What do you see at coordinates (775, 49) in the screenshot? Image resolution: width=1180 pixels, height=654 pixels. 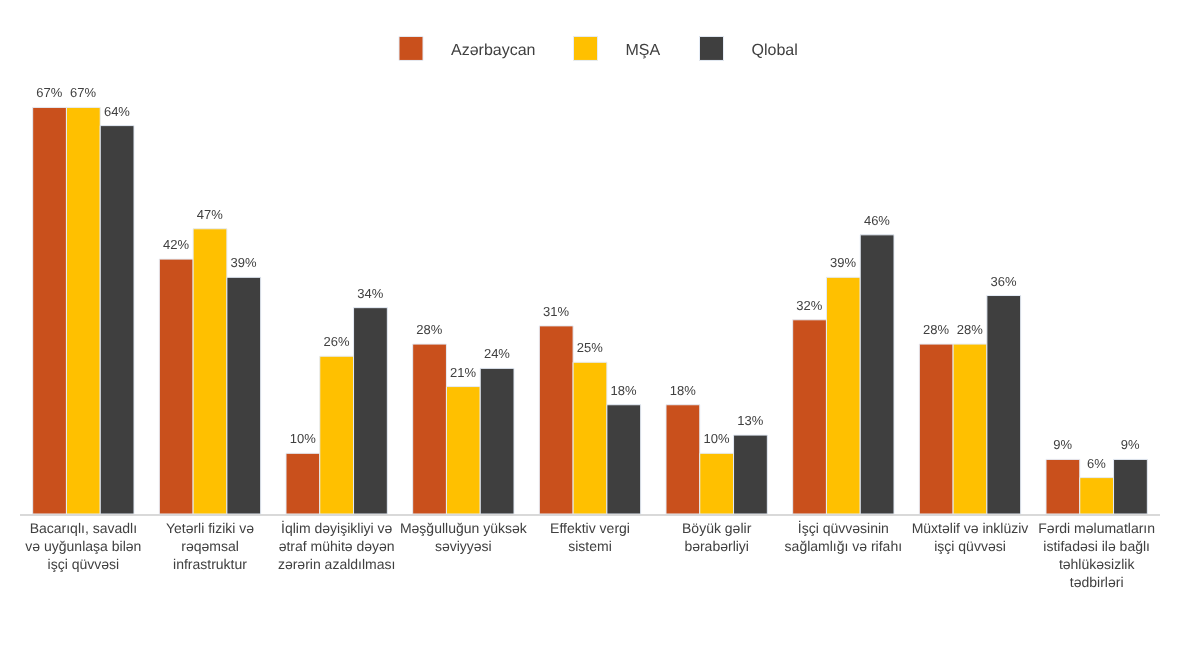 I see `legend-label: Qlobal` at bounding box center [775, 49].